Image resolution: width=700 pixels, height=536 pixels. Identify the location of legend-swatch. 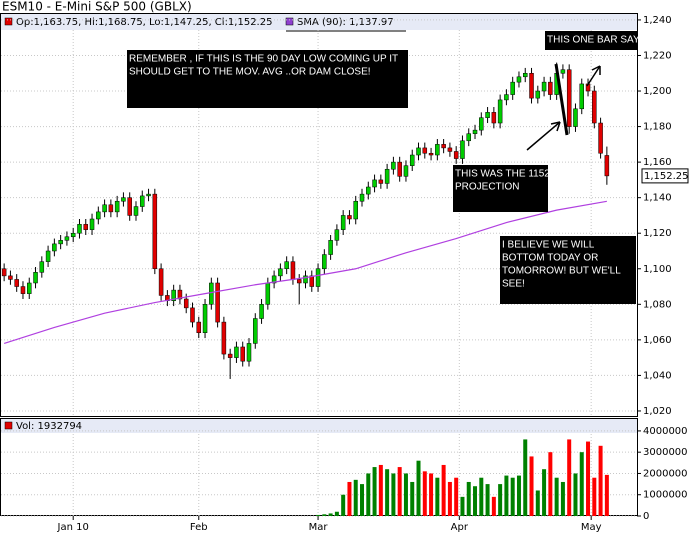
(8, 425).